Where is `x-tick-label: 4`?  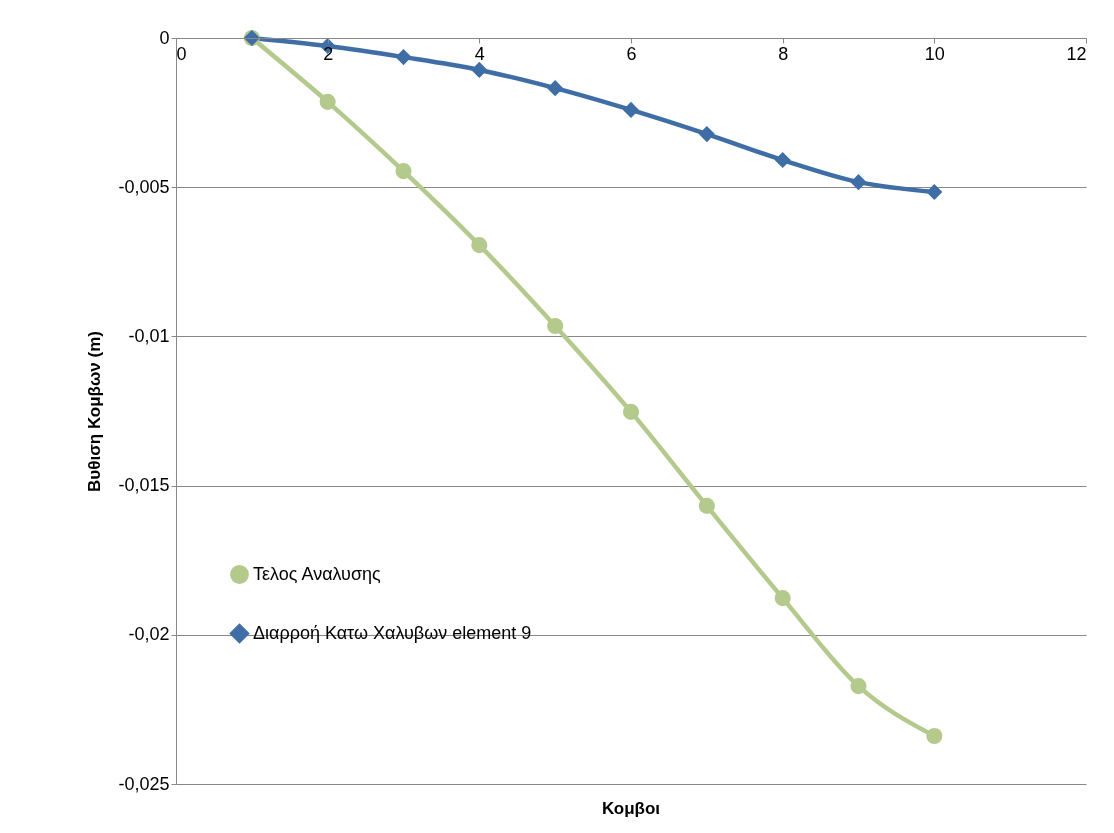 x-tick-label: 4 is located at coordinates (479, 53).